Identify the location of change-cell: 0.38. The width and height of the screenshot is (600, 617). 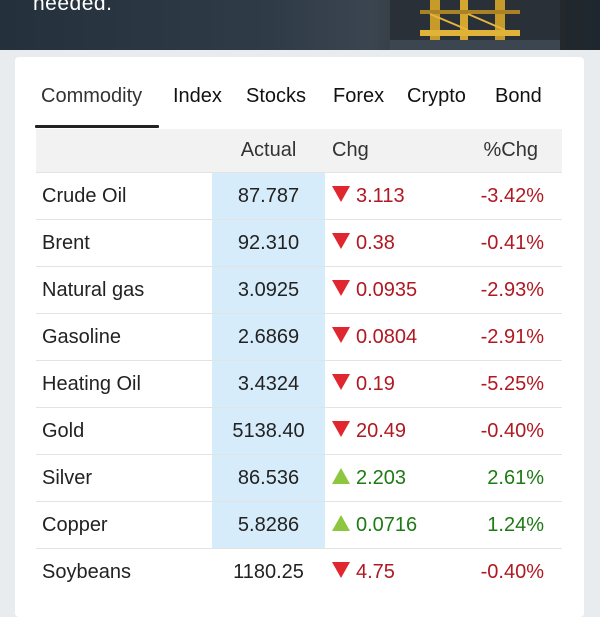
(393, 243).